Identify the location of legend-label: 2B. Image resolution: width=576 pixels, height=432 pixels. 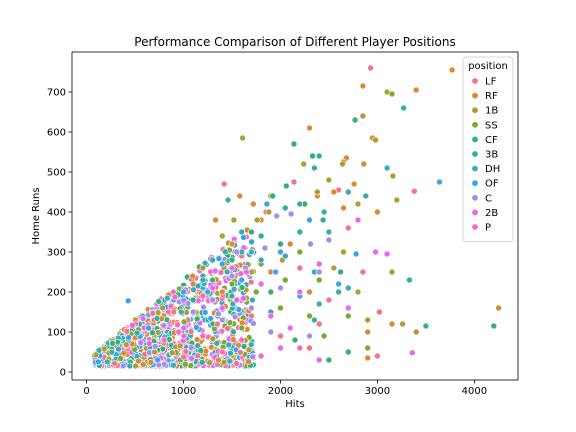
(491, 213).